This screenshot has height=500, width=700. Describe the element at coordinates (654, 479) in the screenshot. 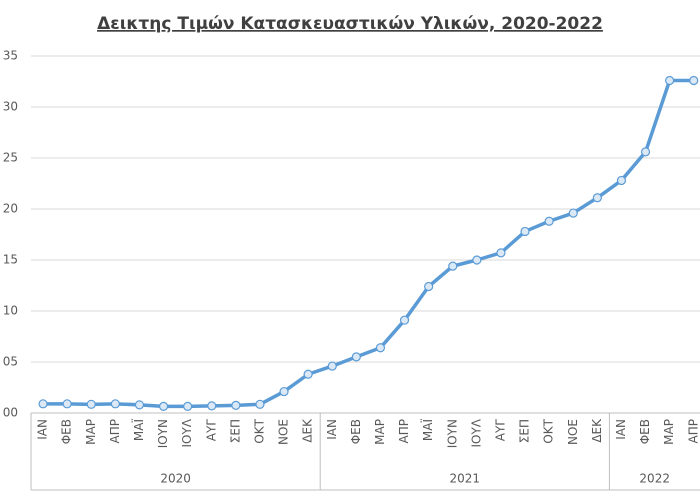

I see `group-label: 2022` at that location.